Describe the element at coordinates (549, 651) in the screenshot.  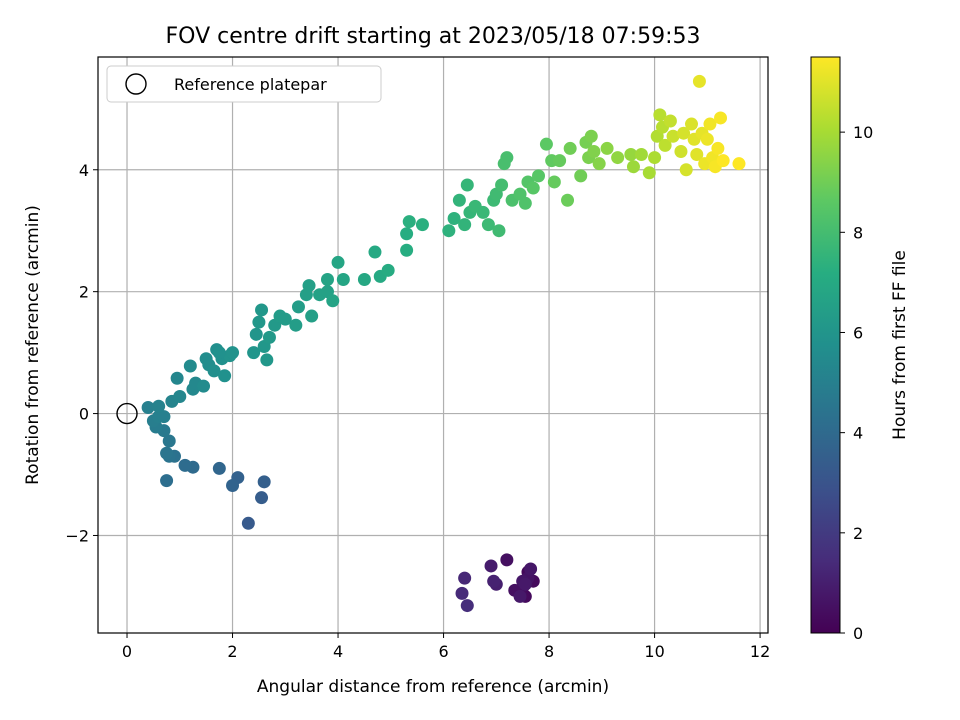
I see `x-tick-label: 8` at that location.